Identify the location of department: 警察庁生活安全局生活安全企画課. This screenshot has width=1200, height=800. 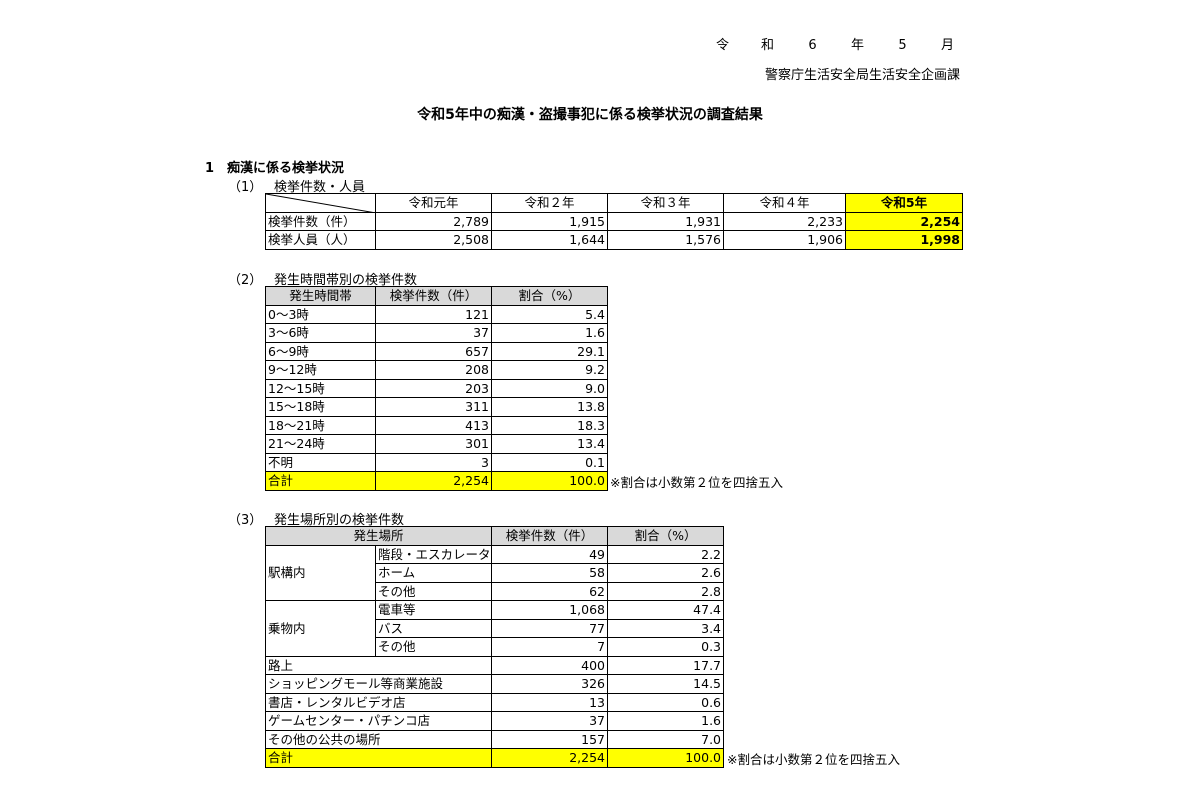
(862, 75).